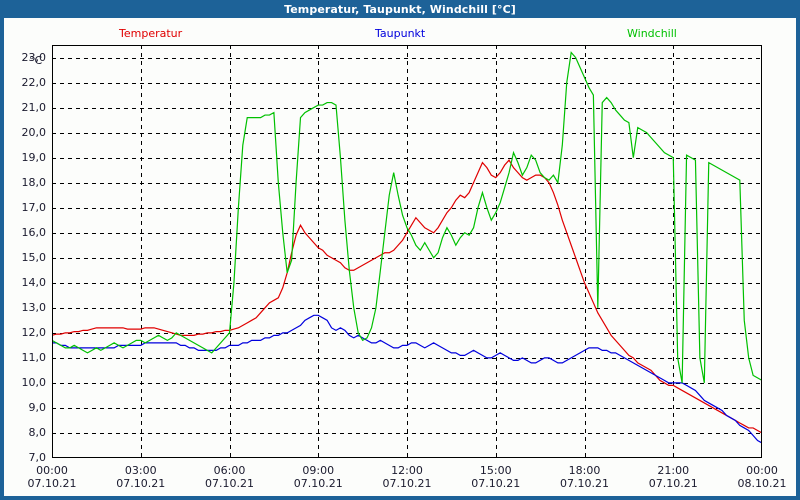 The width and height of the screenshot is (800, 500). I want to click on y-tick-label: 8,0, so click(37, 432).